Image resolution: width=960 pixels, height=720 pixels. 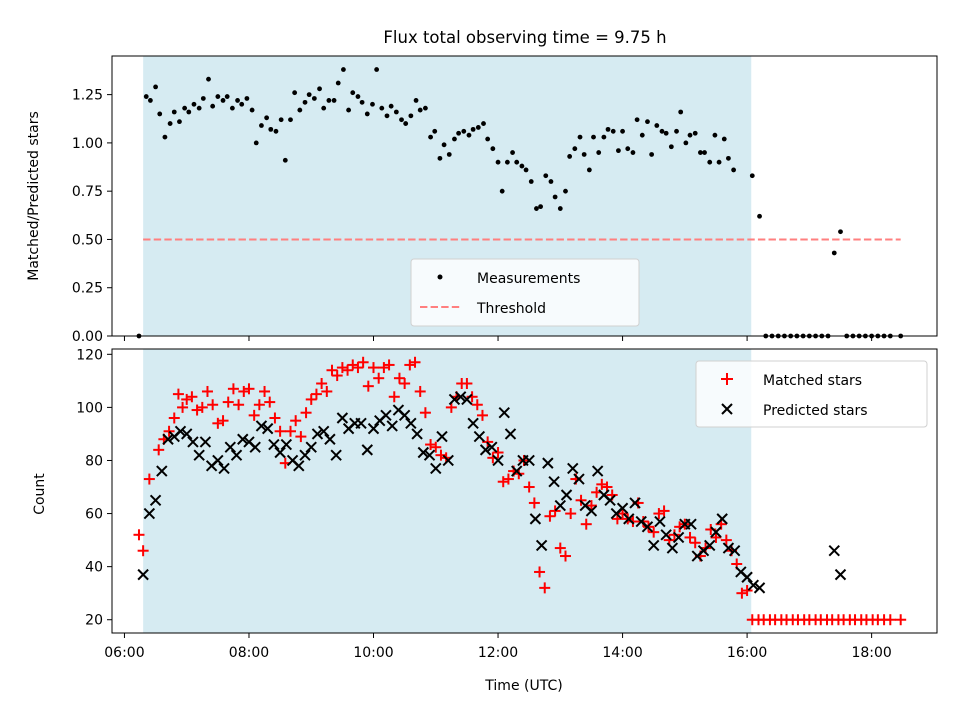 I want to click on legend-matched-marker, so click(x=727, y=379).